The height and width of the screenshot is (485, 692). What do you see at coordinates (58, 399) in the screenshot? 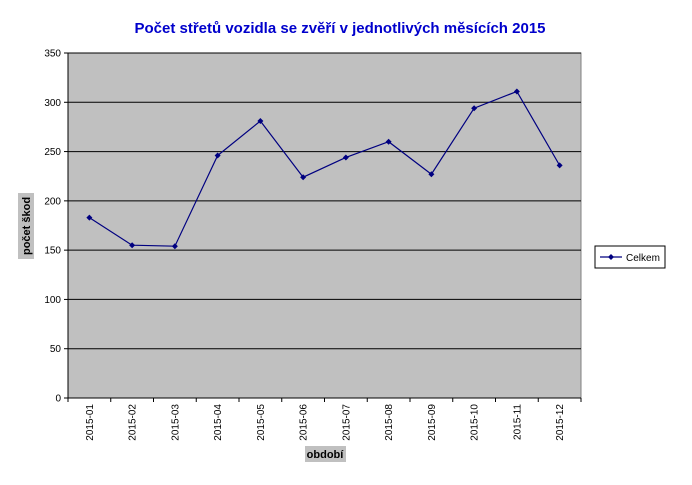
I see `y-tick-label: 0` at bounding box center [58, 399].